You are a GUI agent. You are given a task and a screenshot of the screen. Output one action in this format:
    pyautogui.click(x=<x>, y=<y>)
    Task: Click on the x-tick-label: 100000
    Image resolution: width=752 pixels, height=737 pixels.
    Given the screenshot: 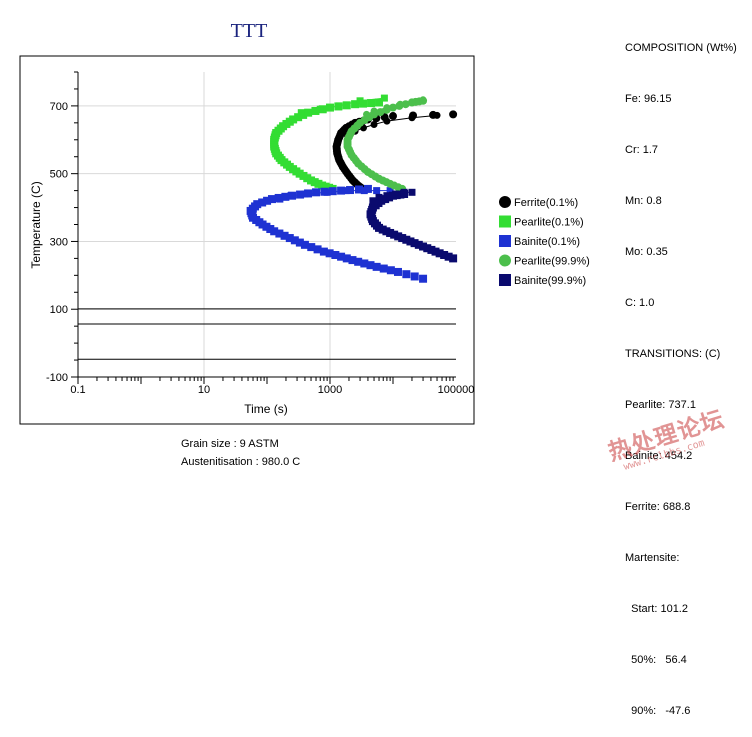 What is the action you would take?
    pyautogui.click(x=456, y=390)
    